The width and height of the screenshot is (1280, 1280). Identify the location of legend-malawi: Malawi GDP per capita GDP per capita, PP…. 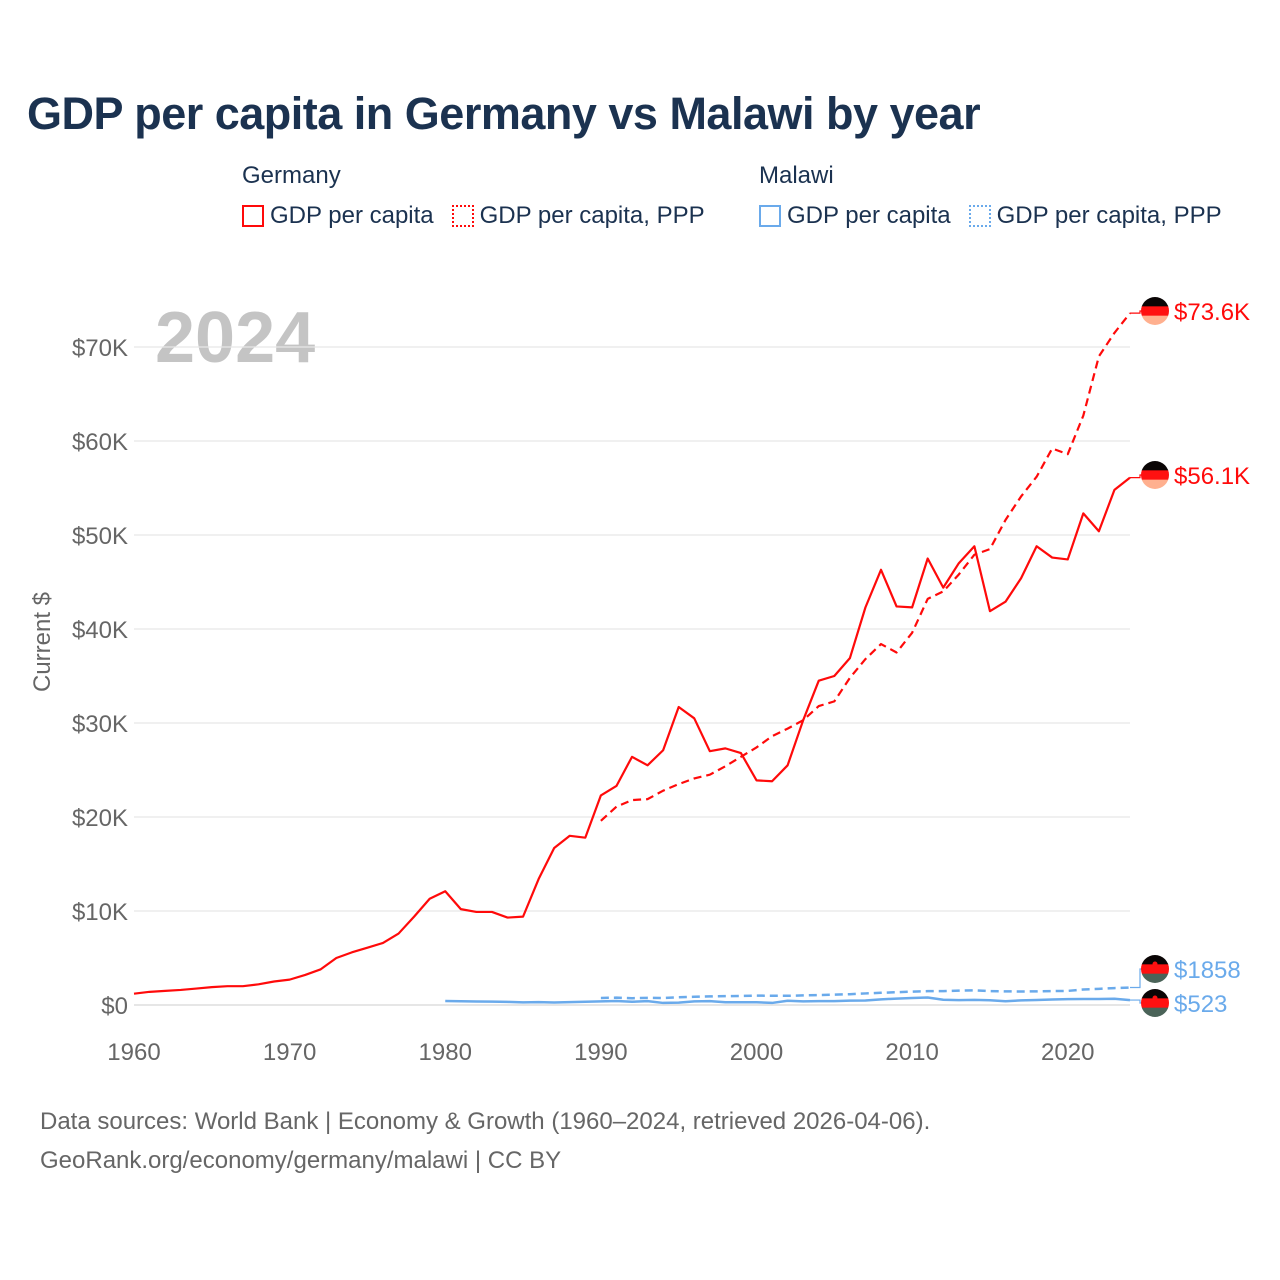
(990, 196).